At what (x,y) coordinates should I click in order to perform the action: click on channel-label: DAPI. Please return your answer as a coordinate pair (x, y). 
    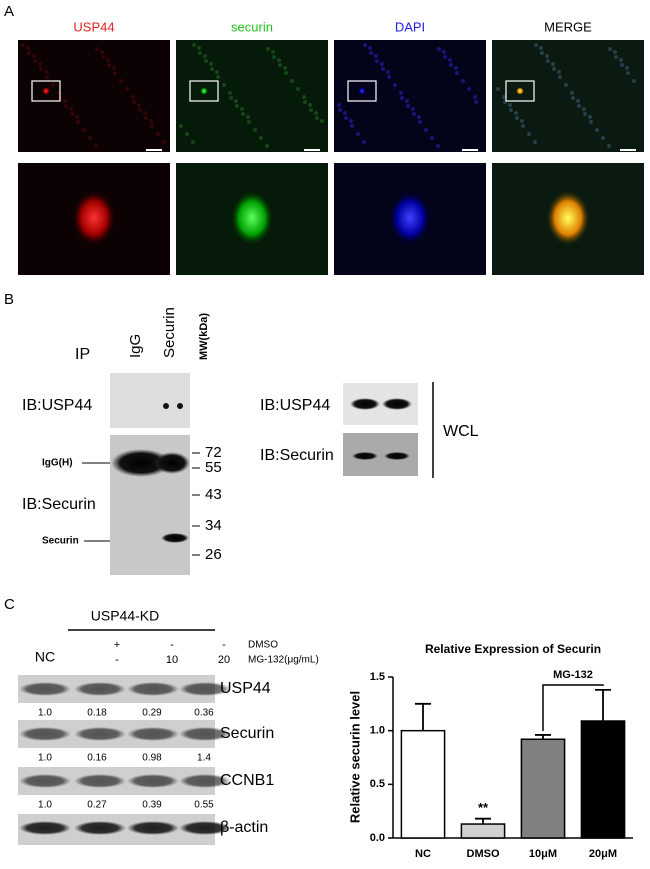
    Looking at the image, I should click on (410, 26).